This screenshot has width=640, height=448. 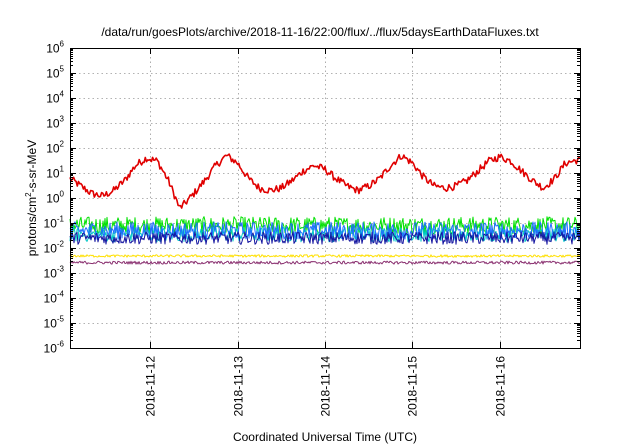 I want to click on y-tick-label: 10⁻⁴, so click(x=54, y=298).